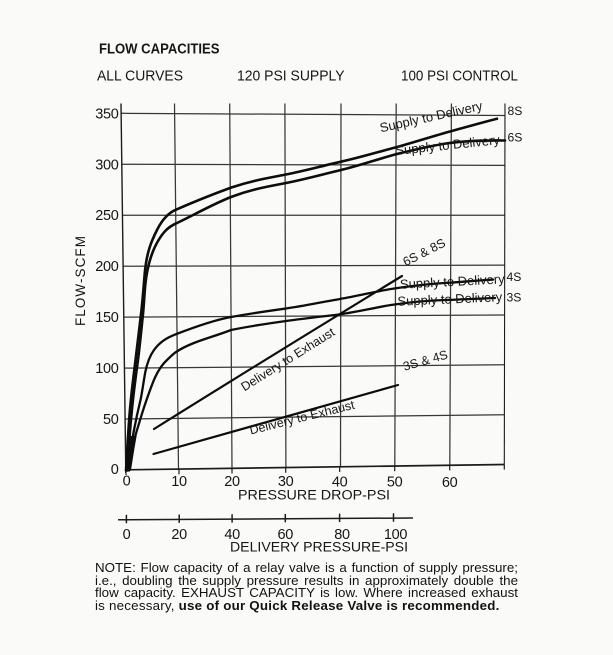 This screenshot has width=613, height=655. Describe the element at coordinates (425, 361) in the screenshot. I see `svg-text: 3S & 4S` at that location.